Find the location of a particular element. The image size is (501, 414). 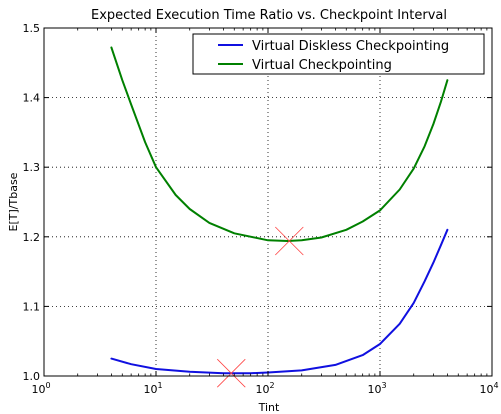

legend-label: Virtual Checkpointing is located at coordinates (322, 65).